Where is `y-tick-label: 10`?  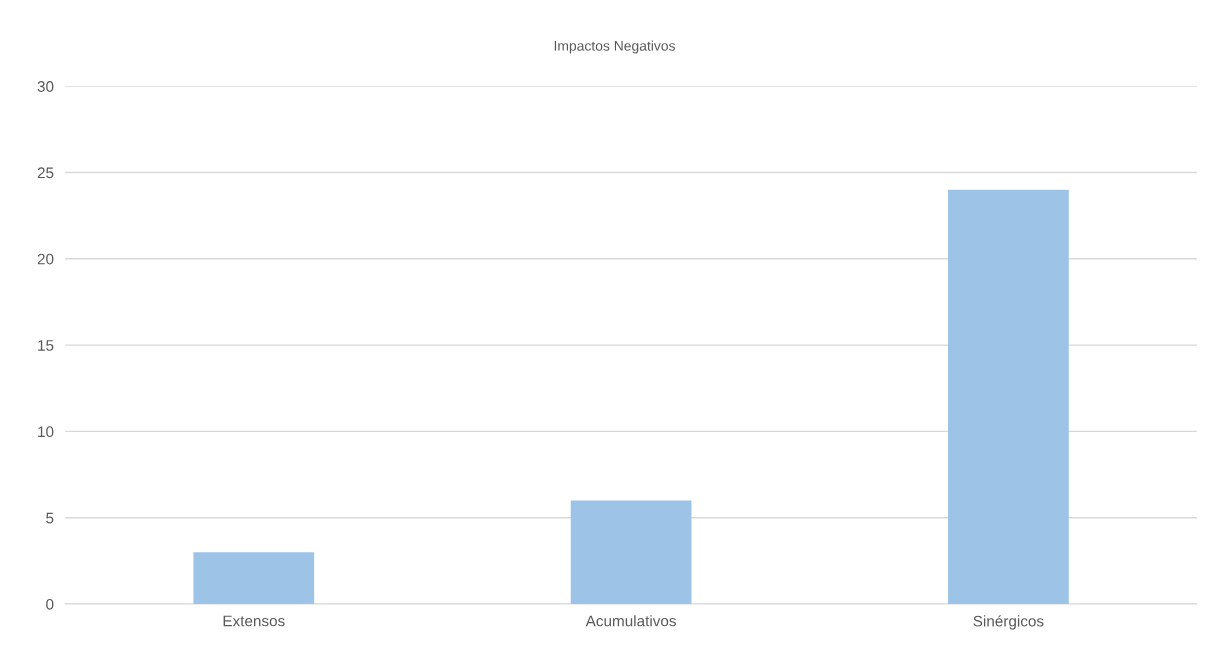 y-tick-label: 10 is located at coordinates (46, 432).